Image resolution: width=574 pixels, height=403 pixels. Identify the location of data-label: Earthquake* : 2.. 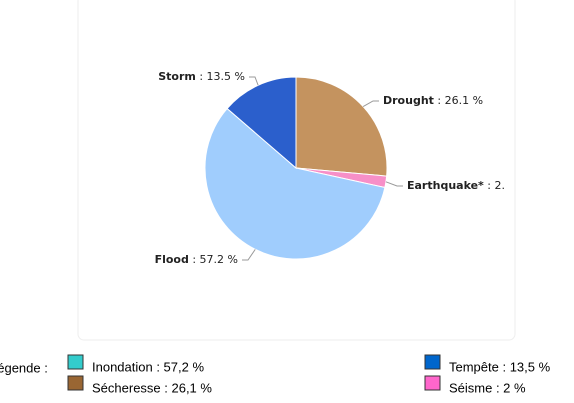
(456, 185).